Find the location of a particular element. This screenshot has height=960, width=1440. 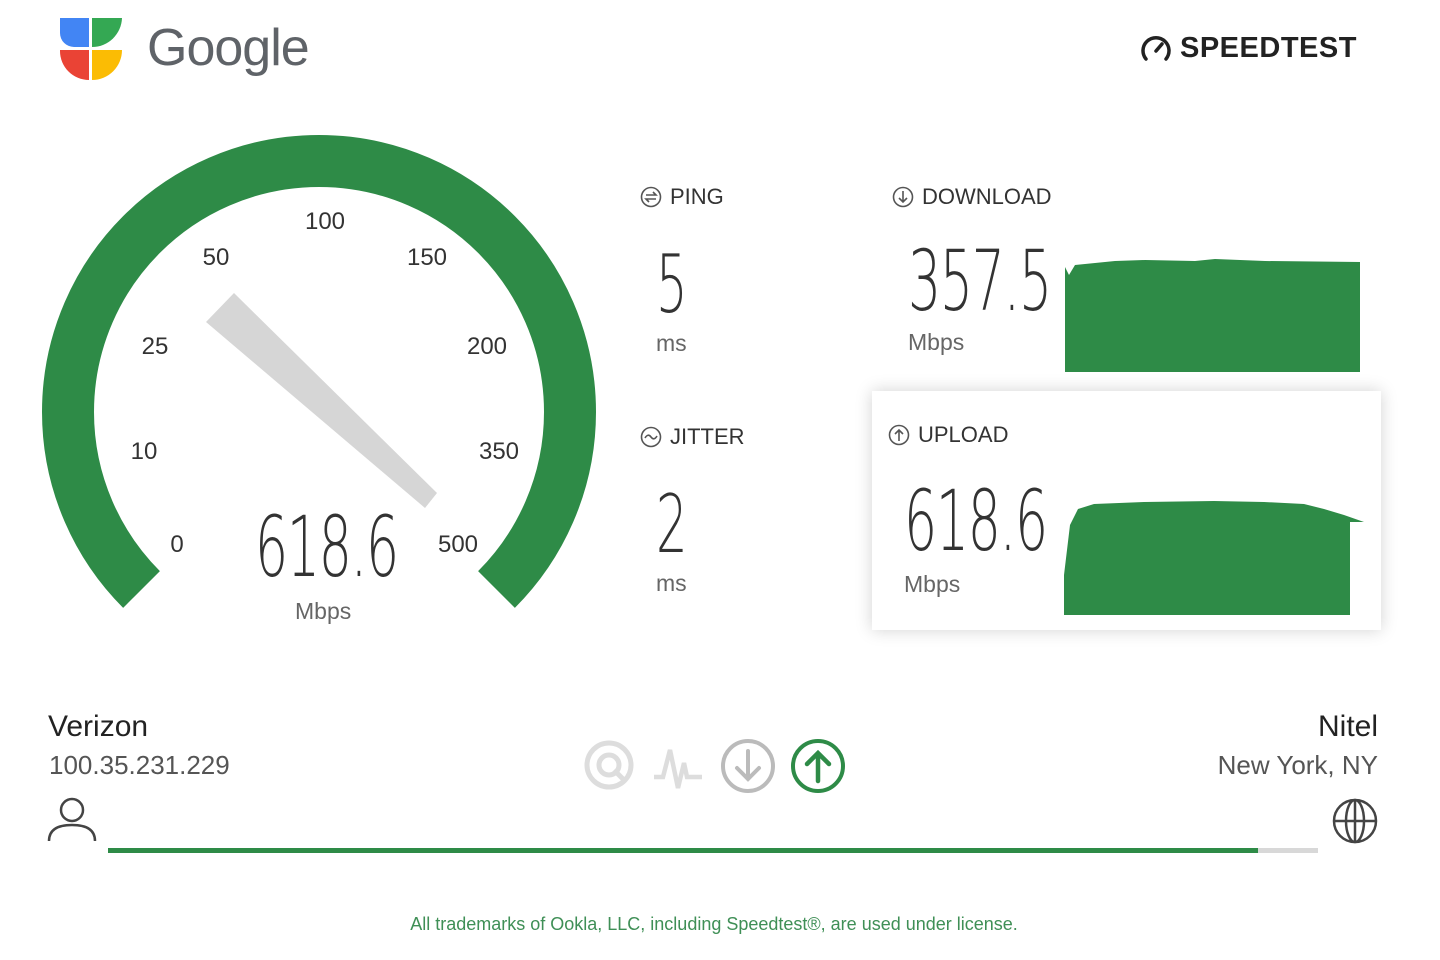

jitter-value: 2 is located at coordinates (672, 524).